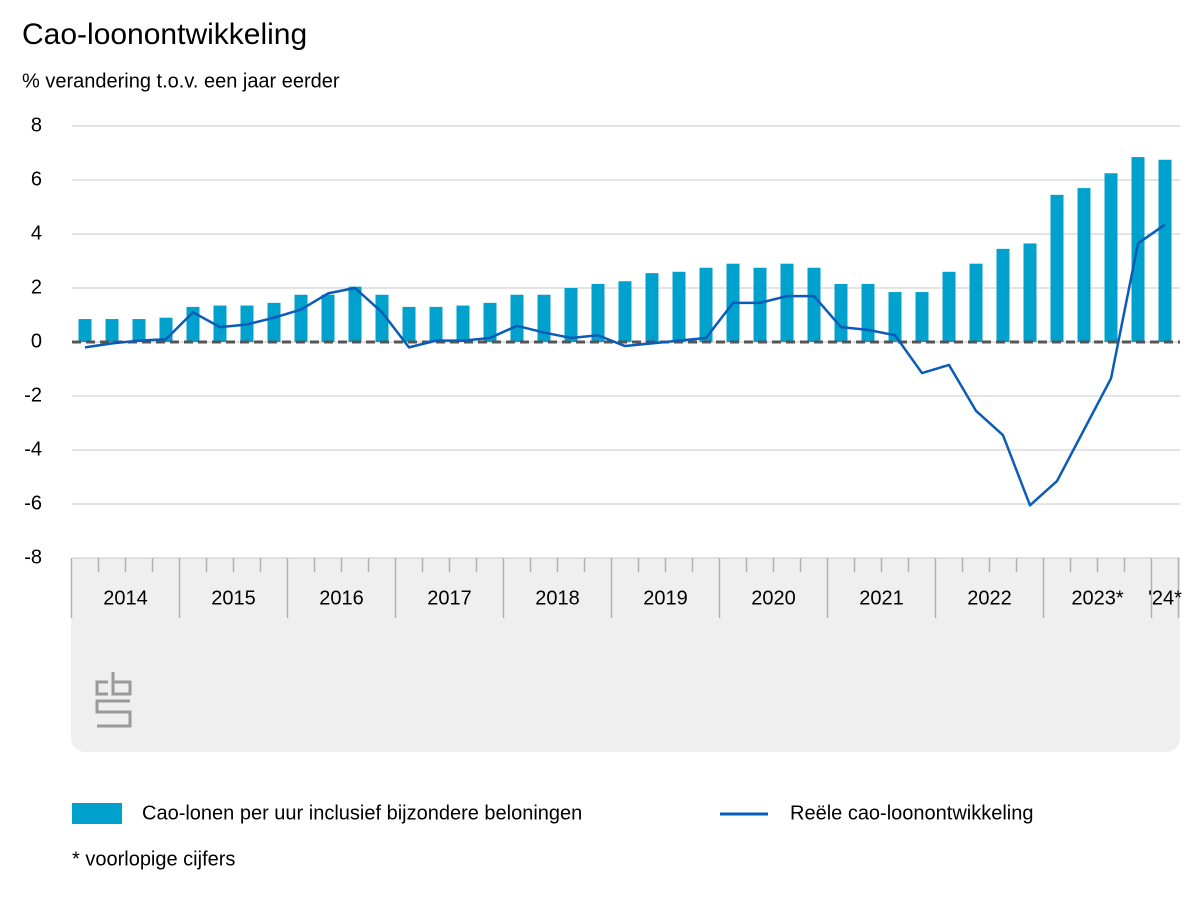 The width and height of the screenshot is (1200, 900). What do you see at coordinates (911, 813) in the screenshot?
I see `legend-label: Reële cao-loonontwikkeling` at bounding box center [911, 813].